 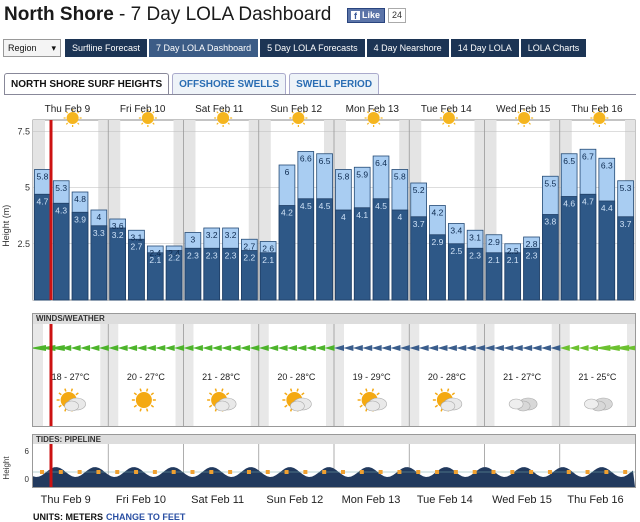 I want to click on y-tick-label: 2.5, so click(x=23, y=244).